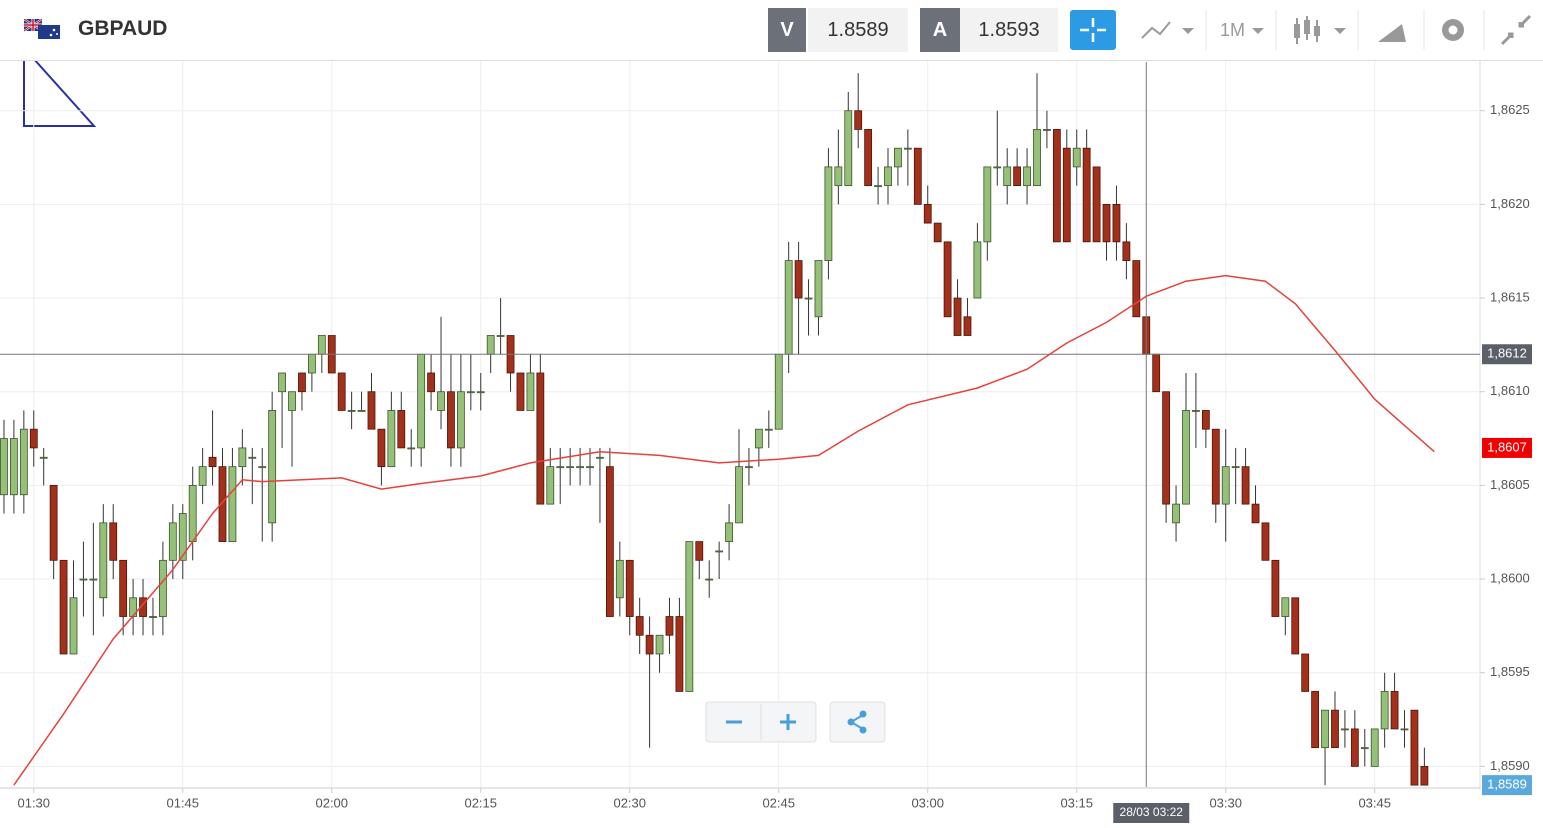  I want to click on collapse-button, so click(1516, 30).